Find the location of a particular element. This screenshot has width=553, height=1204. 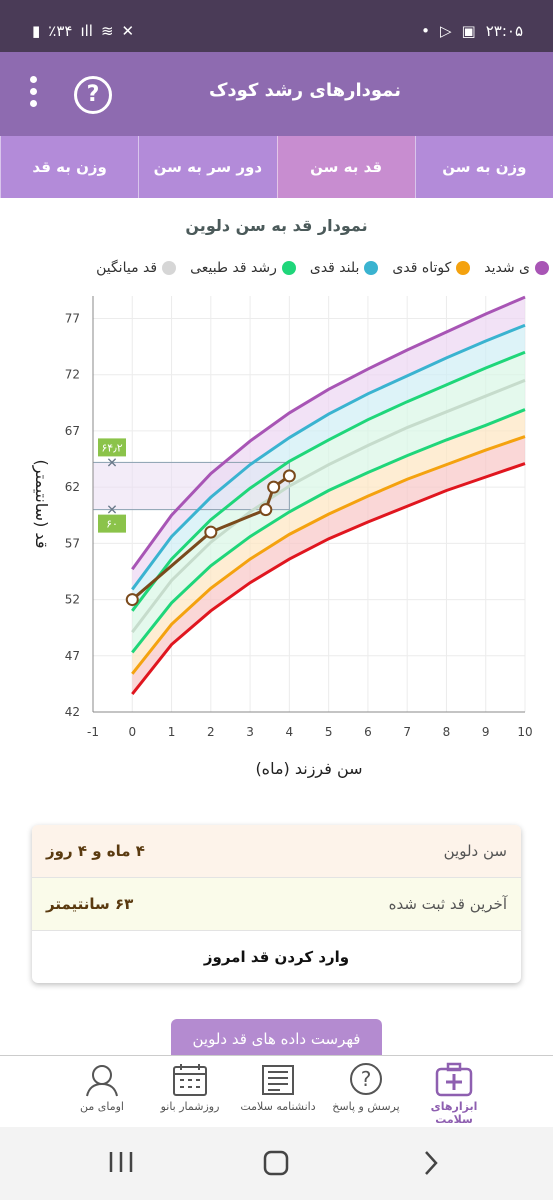

nav-calendar: روزشمار بانو is located at coordinates (190, 1091).